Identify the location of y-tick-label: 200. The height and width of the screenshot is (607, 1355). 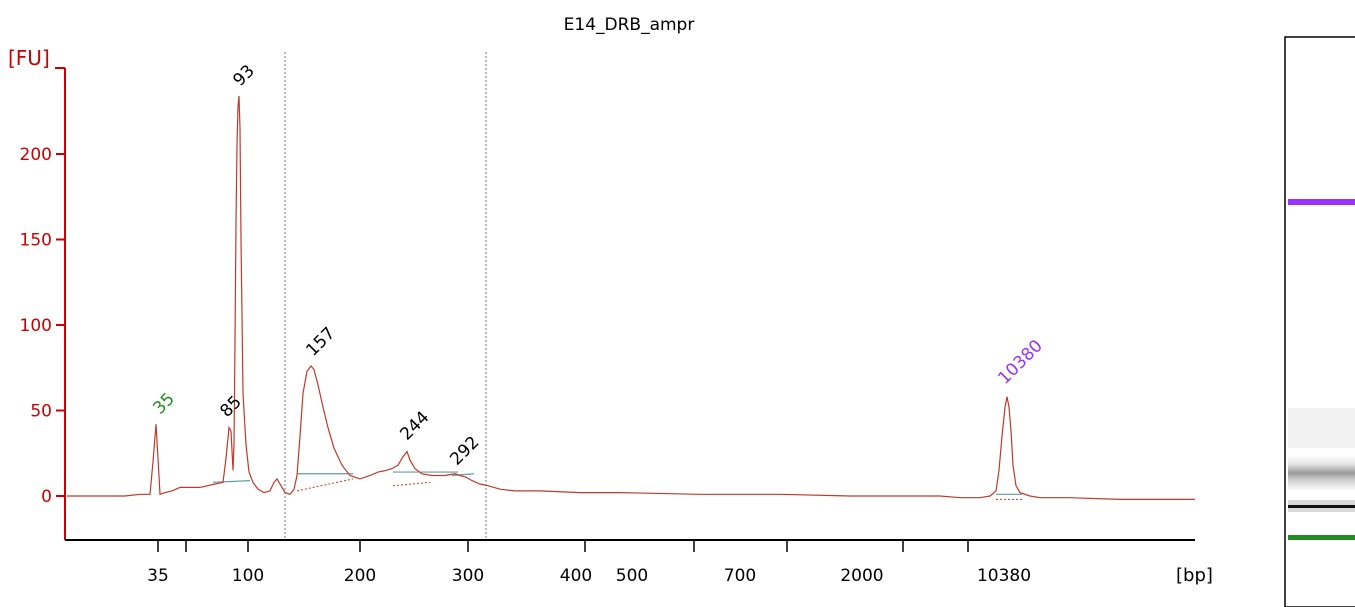
(36, 155).